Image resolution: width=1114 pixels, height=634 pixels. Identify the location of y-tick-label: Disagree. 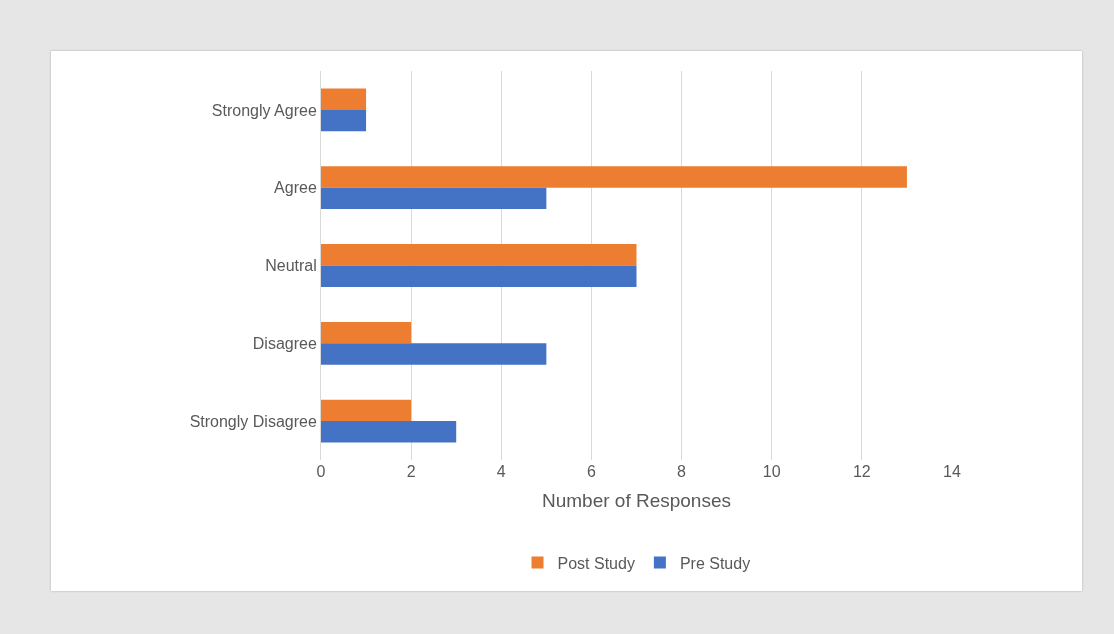
(284, 343).